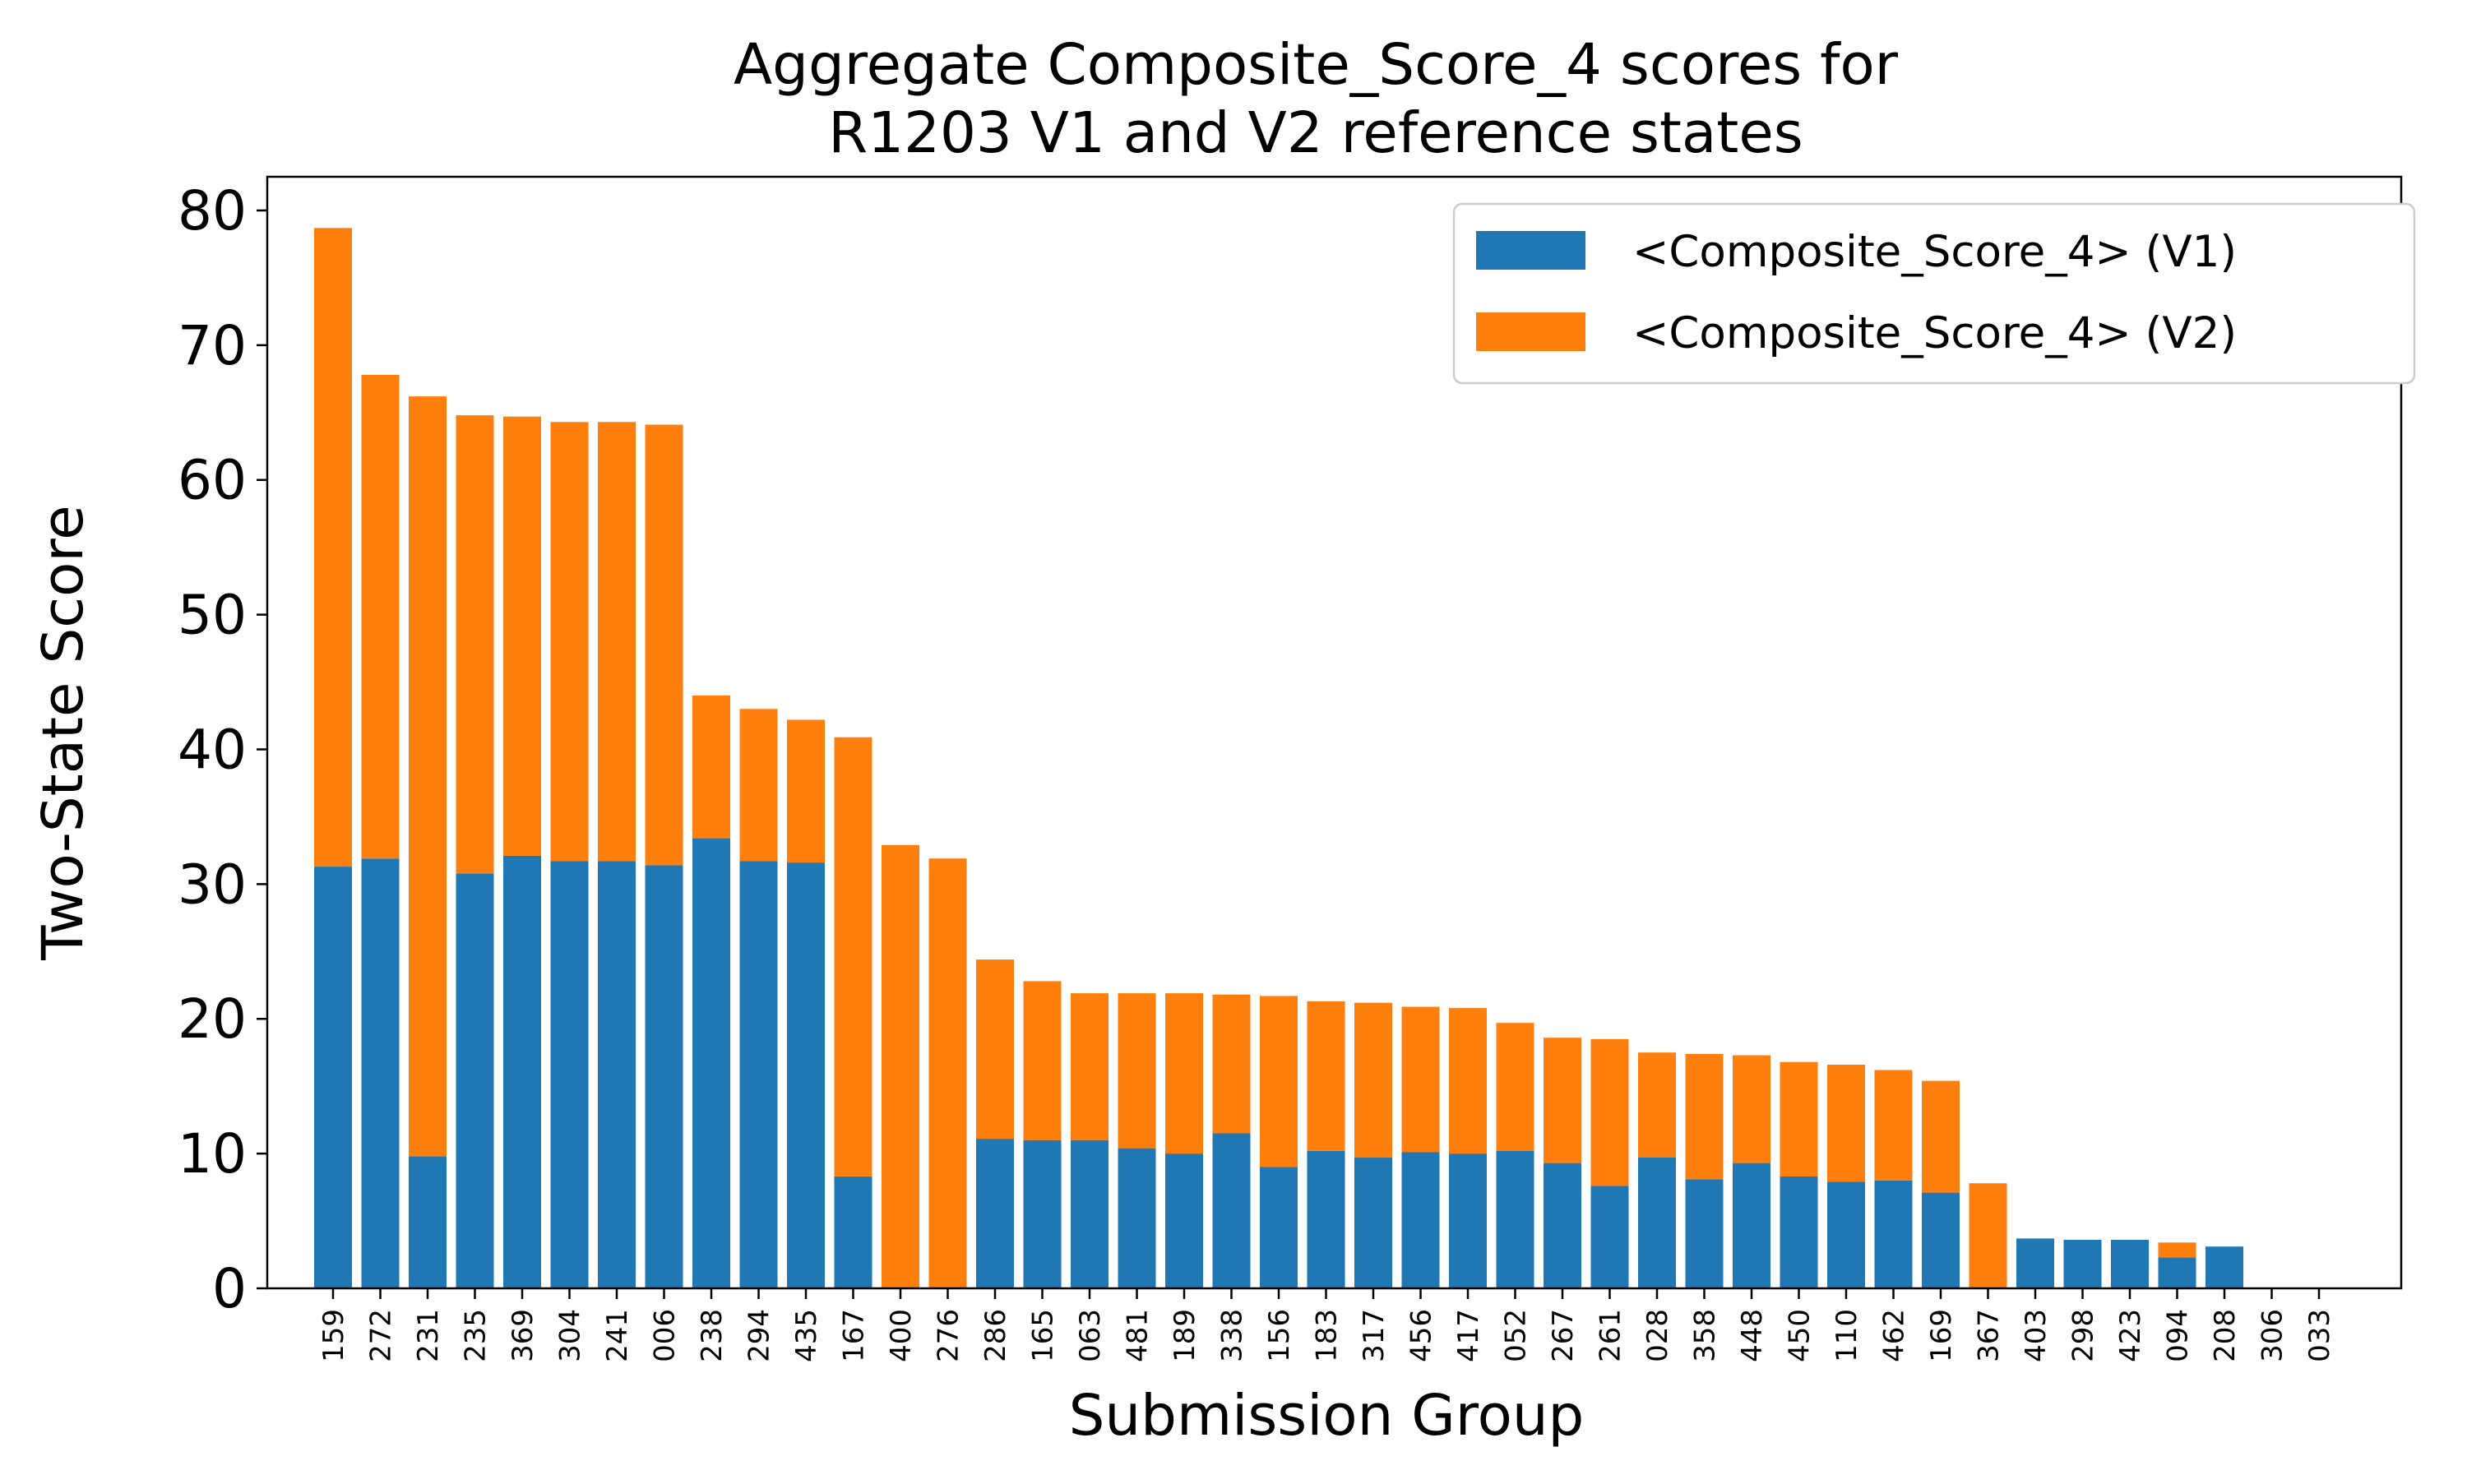 The width and height of the screenshot is (2467, 1484). What do you see at coordinates (212, 750) in the screenshot?
I see `y-tick-label: 40` at bounding box center [212, 750].